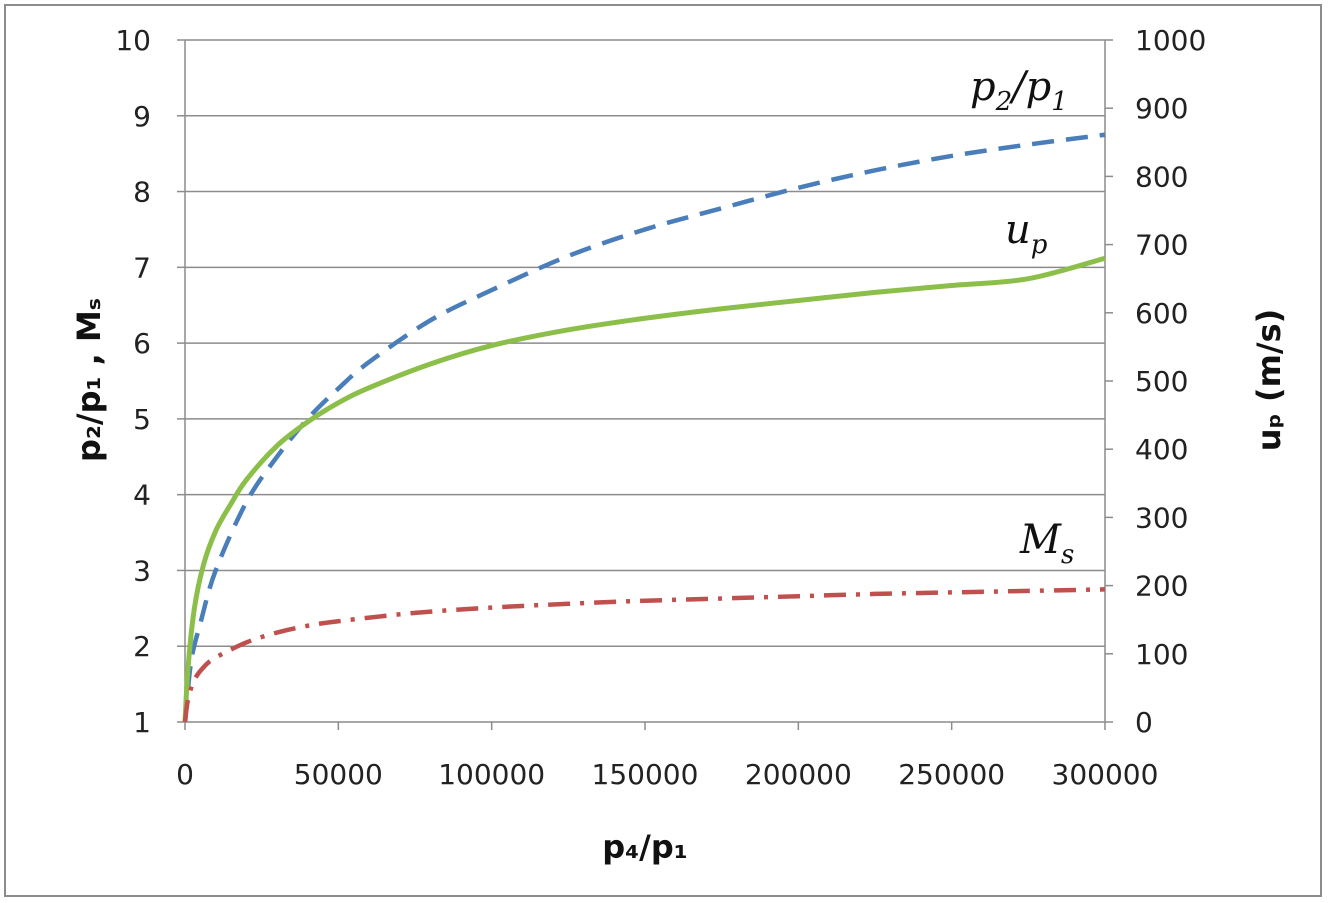 The width and height of the screenshot is (1328, 903). Describe the element at coordinates (142, 646) in the screenshot. I see `tick-label-y-left: 2` at that location.